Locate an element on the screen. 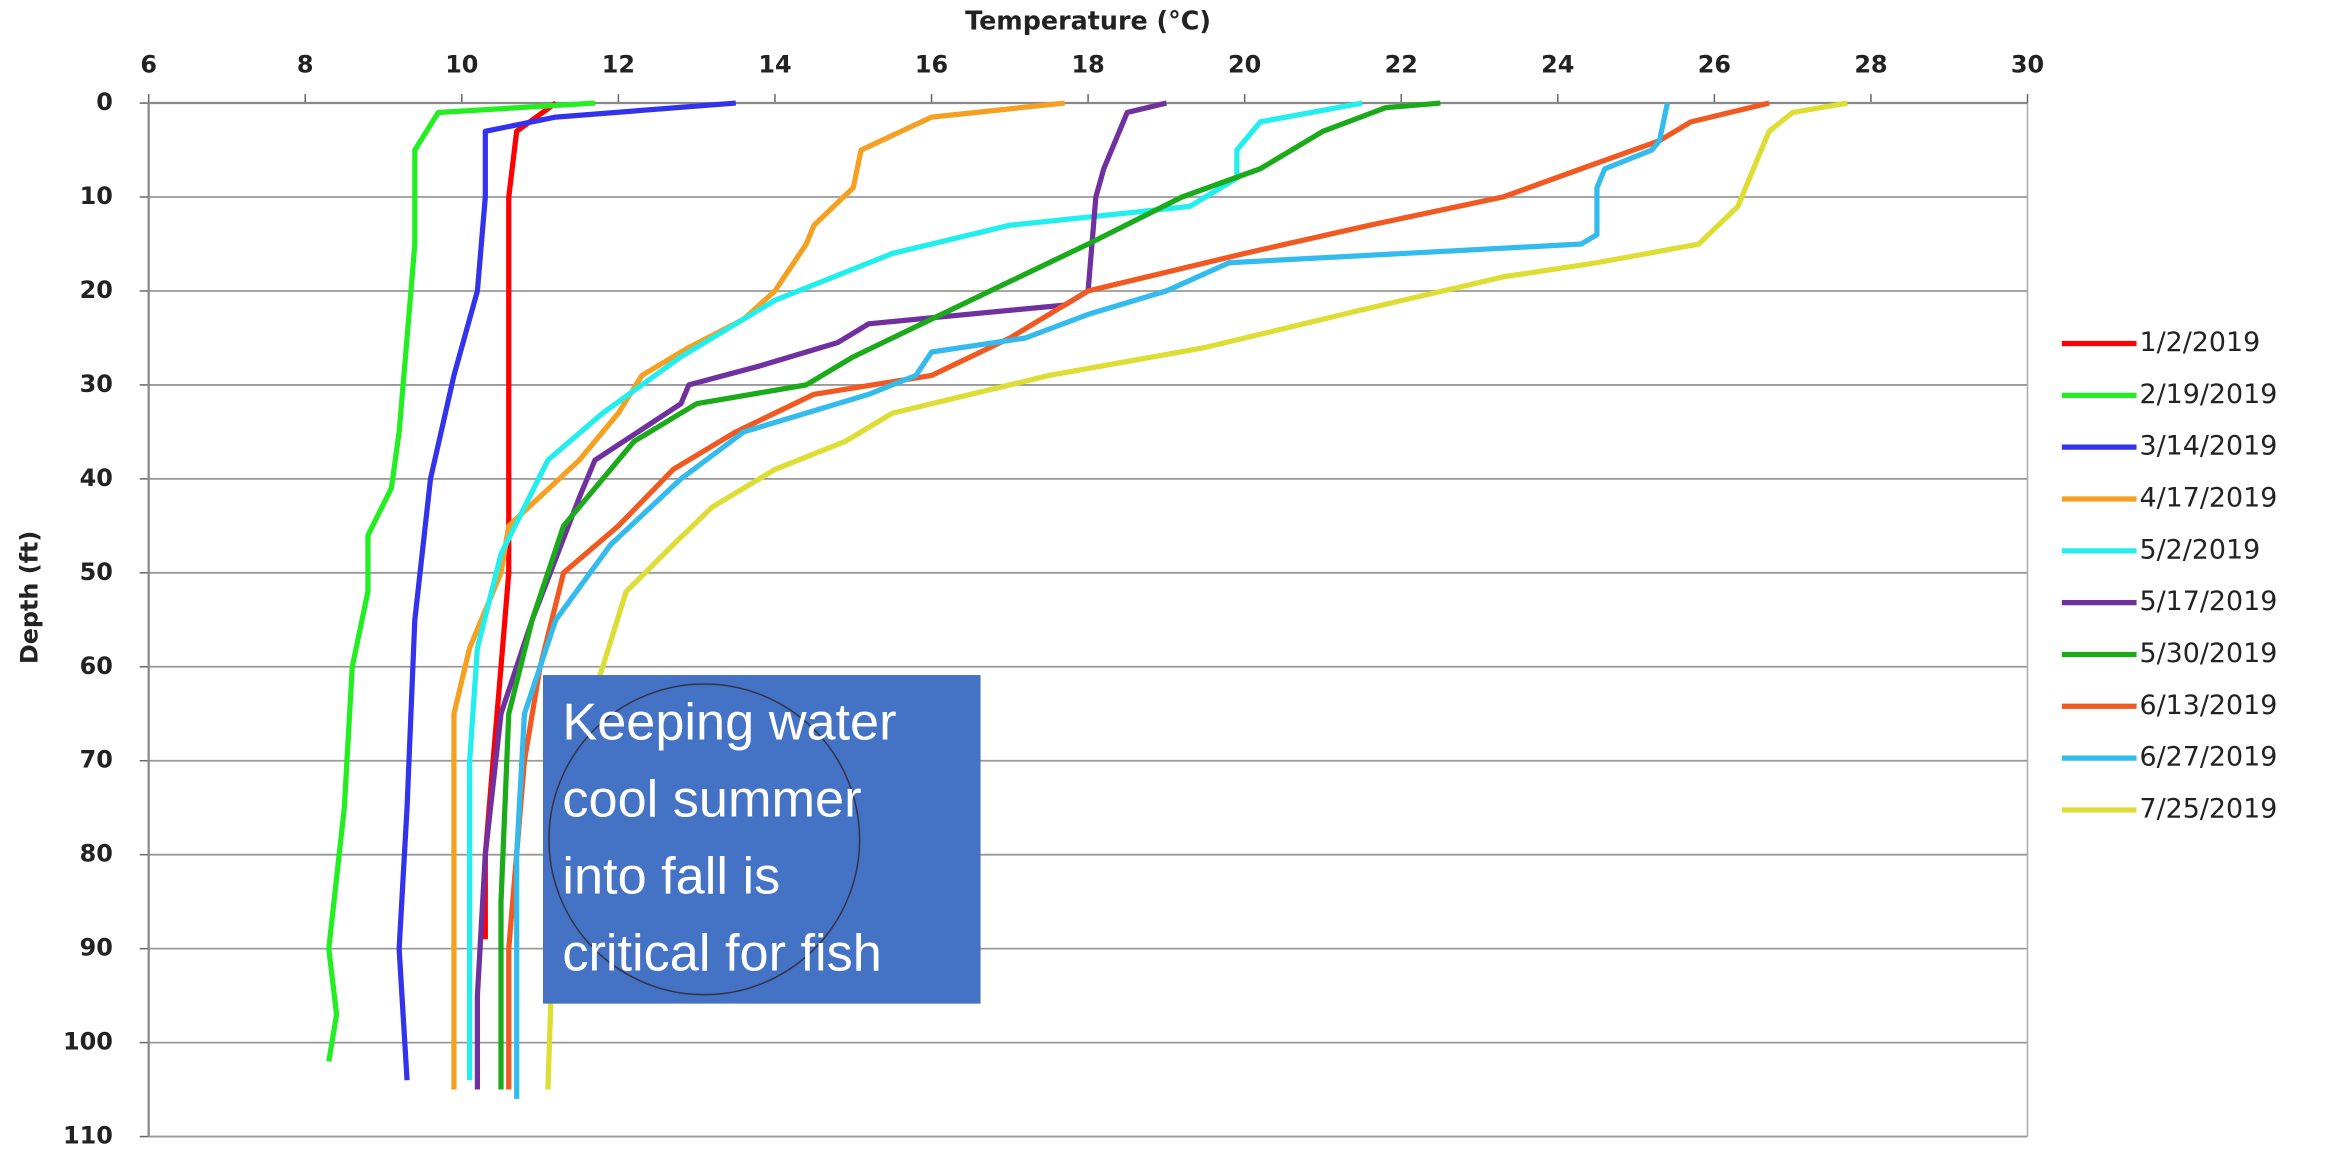 The image size is (2333, 1150). y-tick-label: 90 is located at coordinates (96, 948).